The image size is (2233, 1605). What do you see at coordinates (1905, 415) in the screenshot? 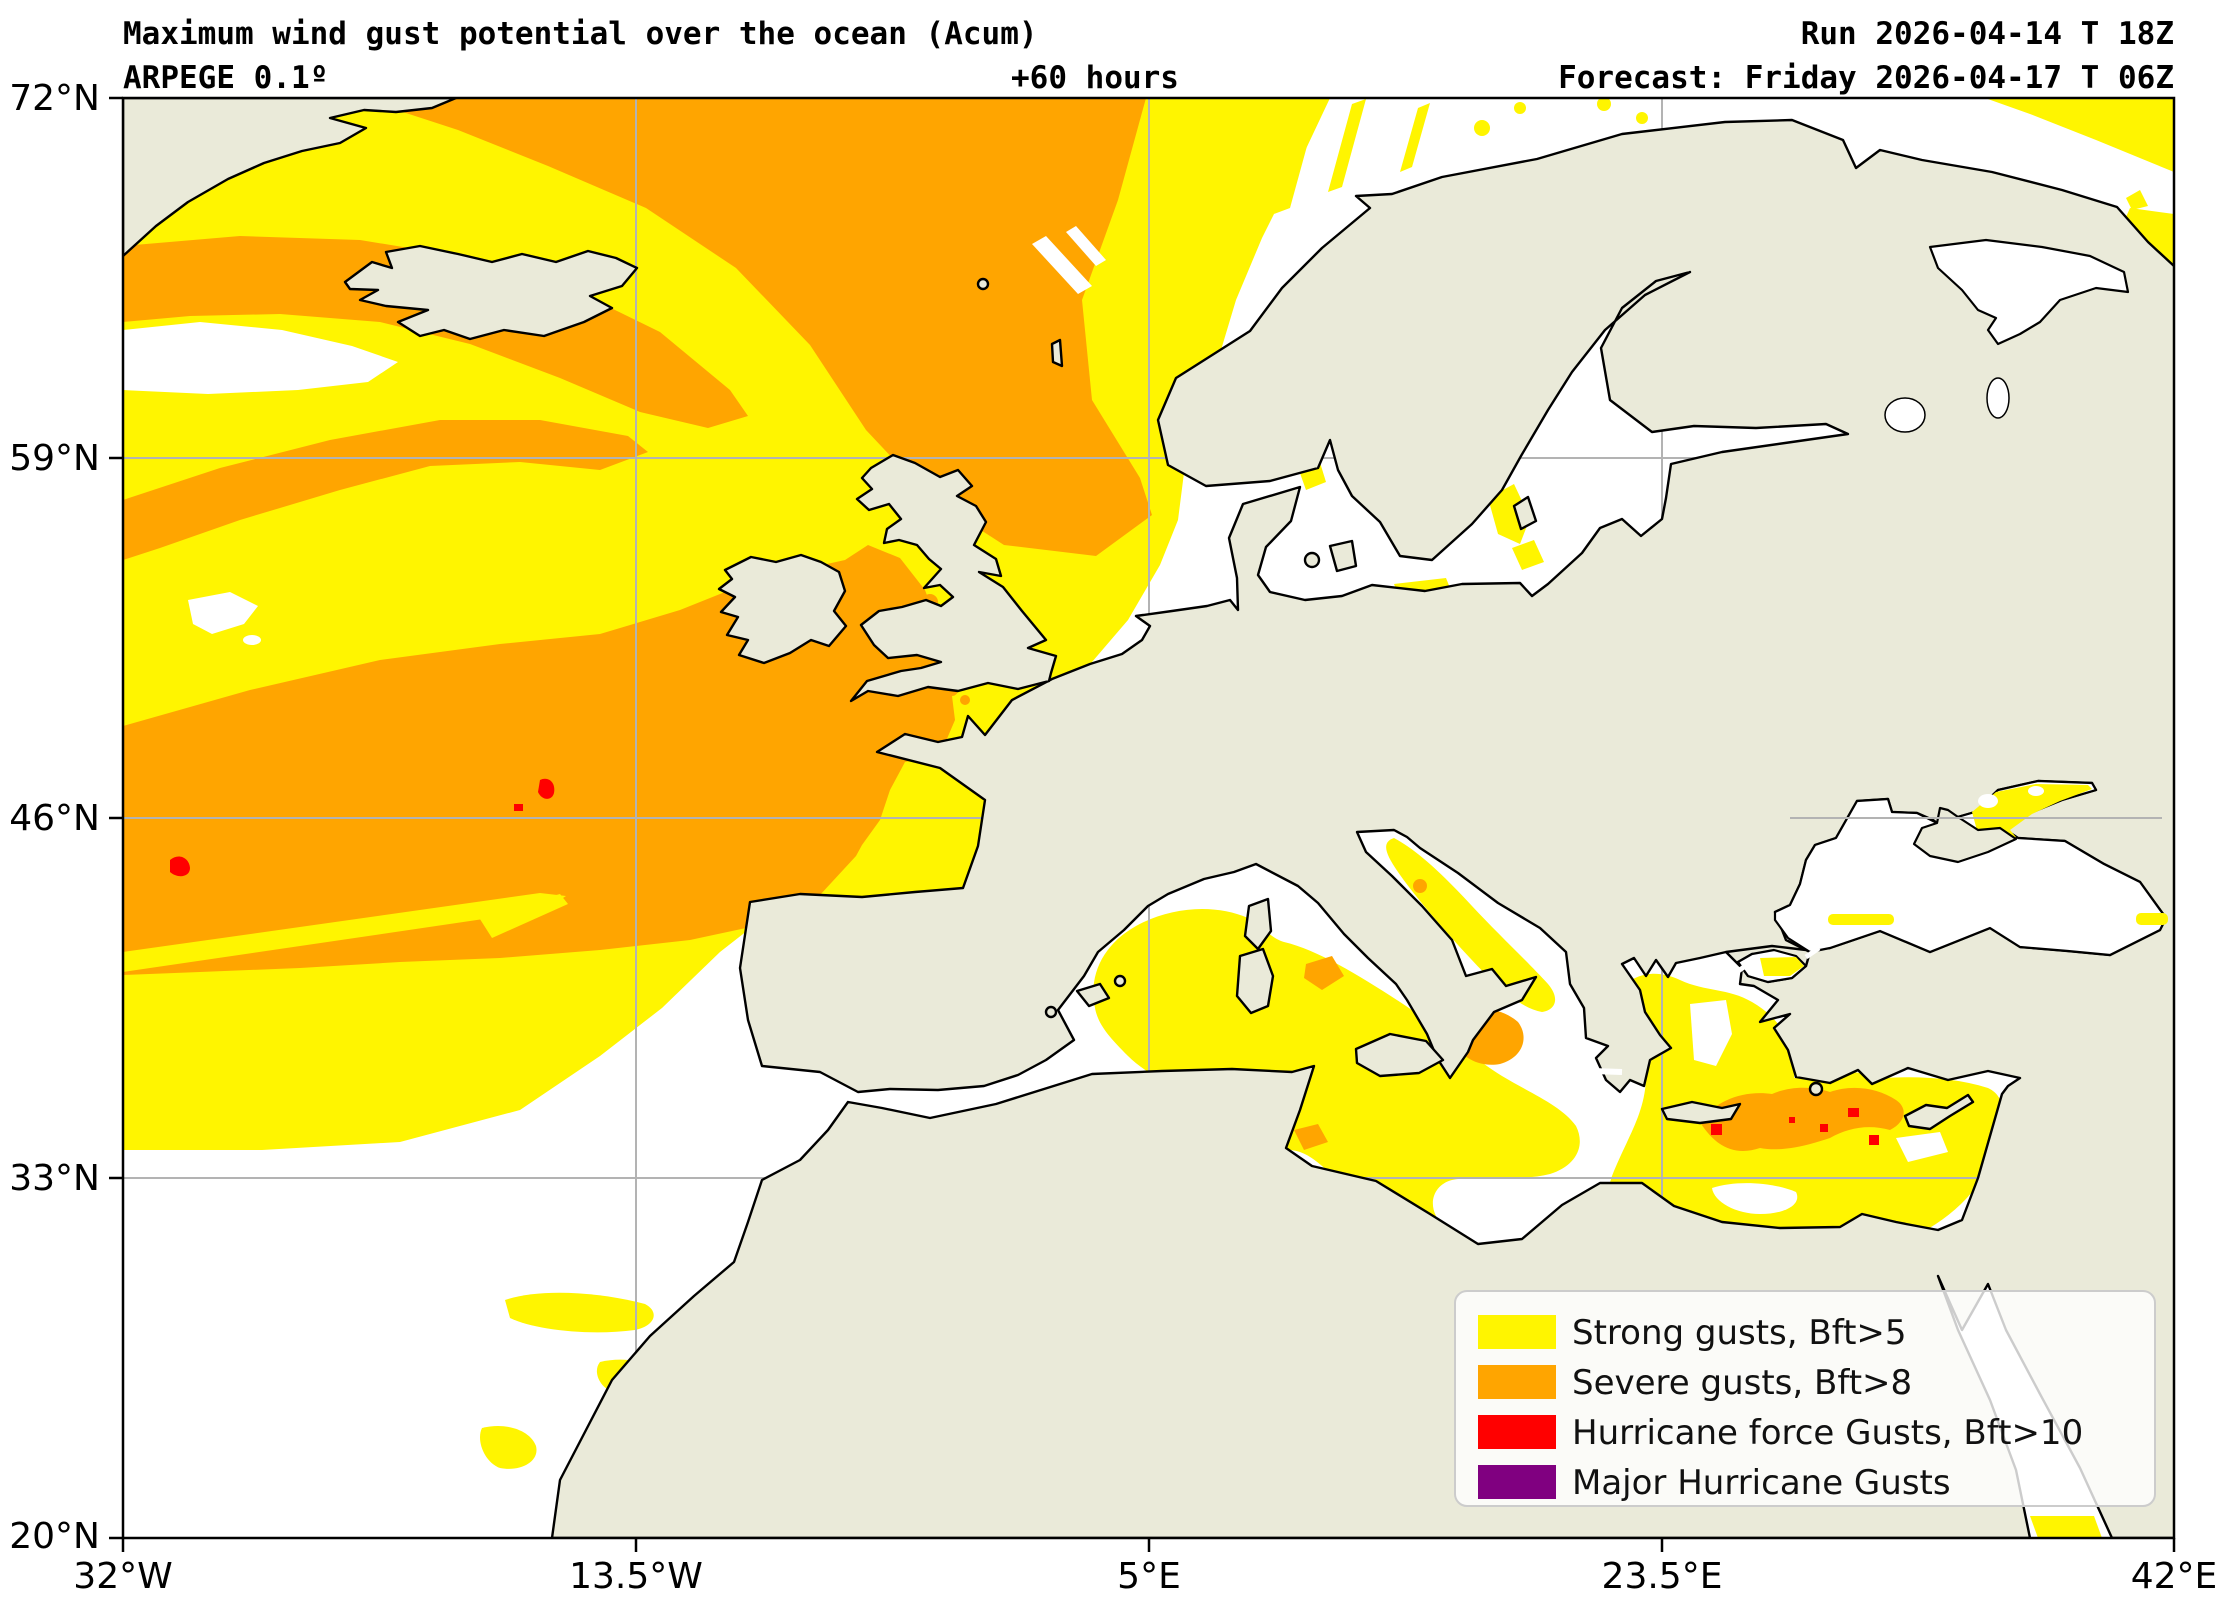
I see `lake-ladoga` at bounding box center [1905, 415].